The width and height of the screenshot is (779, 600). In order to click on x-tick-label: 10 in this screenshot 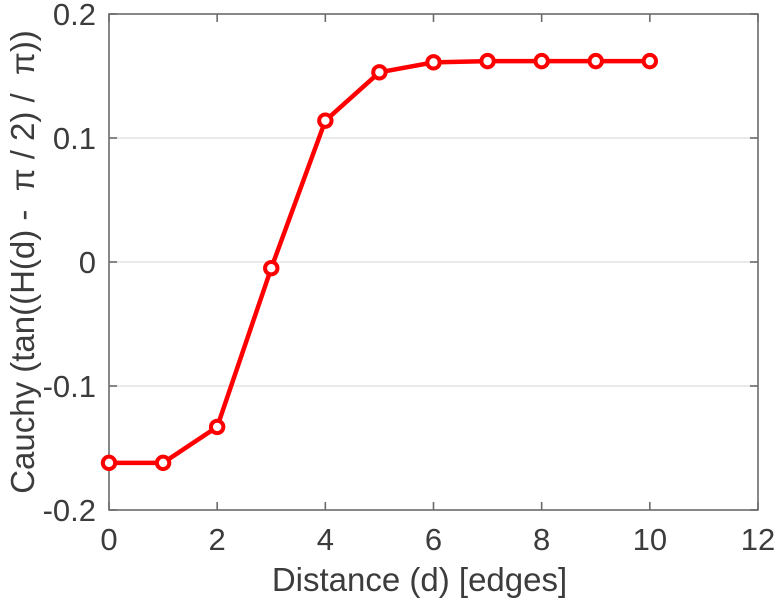, I will do `click(650, 539)`.